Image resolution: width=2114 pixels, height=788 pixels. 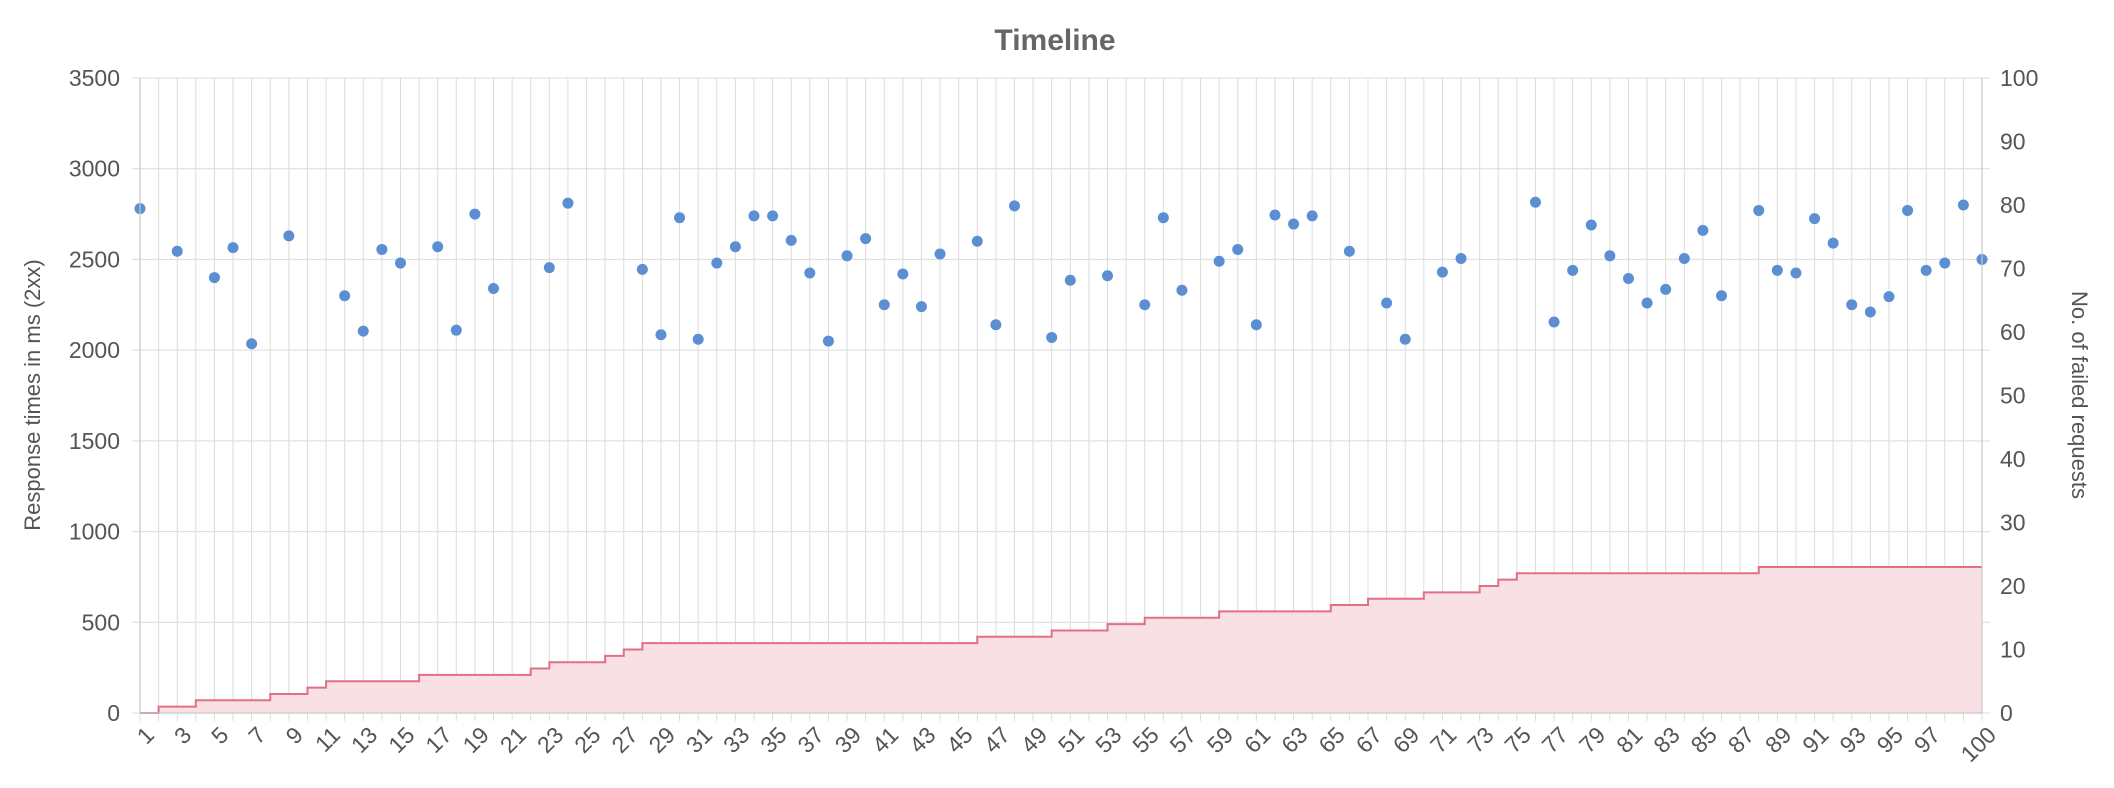 I want to click on x-tick-label: 23, so click(x=550, y=740).